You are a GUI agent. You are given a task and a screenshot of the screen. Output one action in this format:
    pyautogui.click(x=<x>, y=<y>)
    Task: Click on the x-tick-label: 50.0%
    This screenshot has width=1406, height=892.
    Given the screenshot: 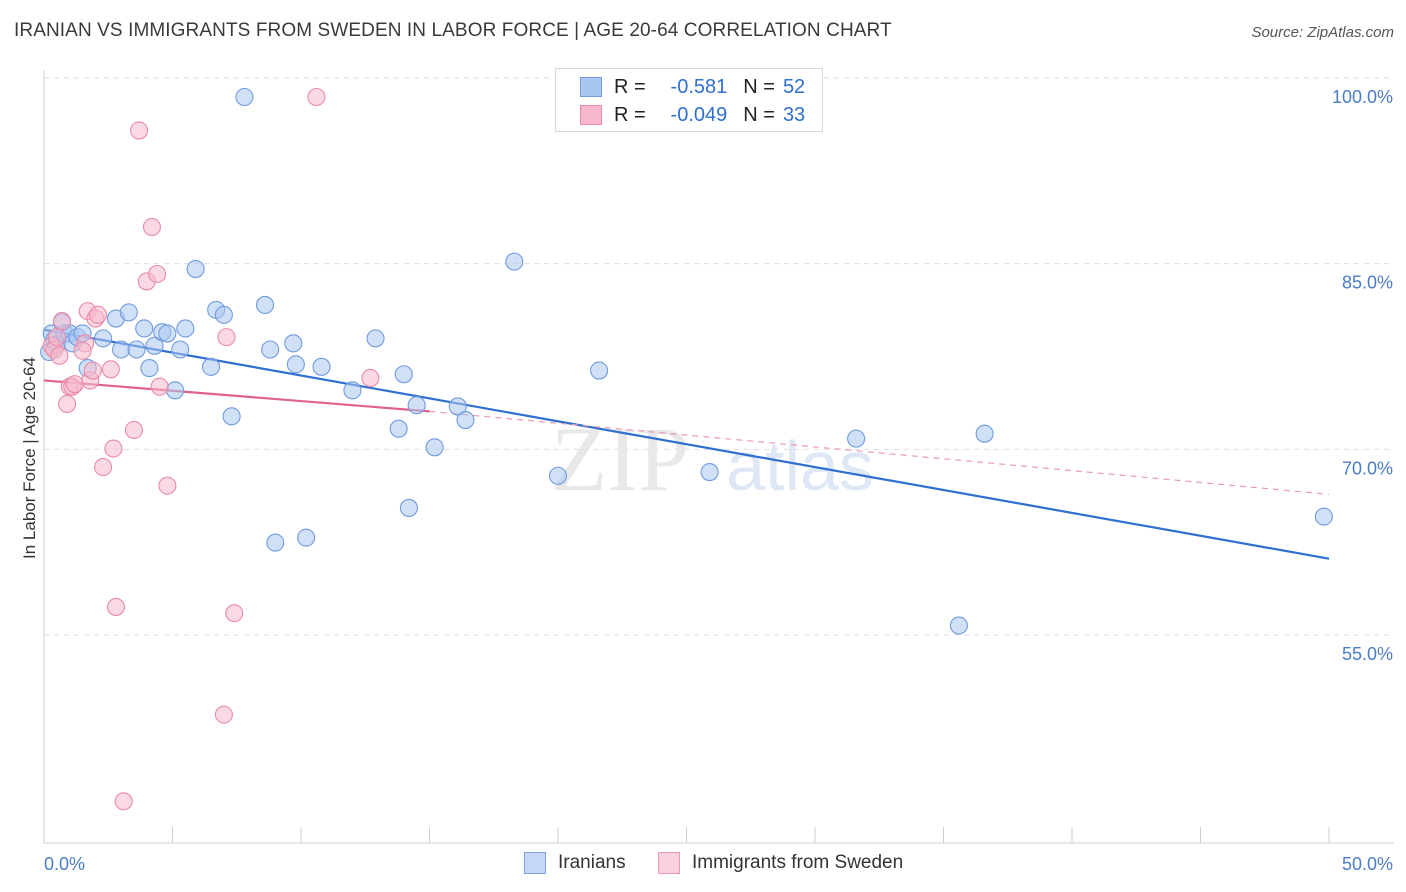 What is the action you would take?
    pyautogui.click(x=1367, y=864)
    